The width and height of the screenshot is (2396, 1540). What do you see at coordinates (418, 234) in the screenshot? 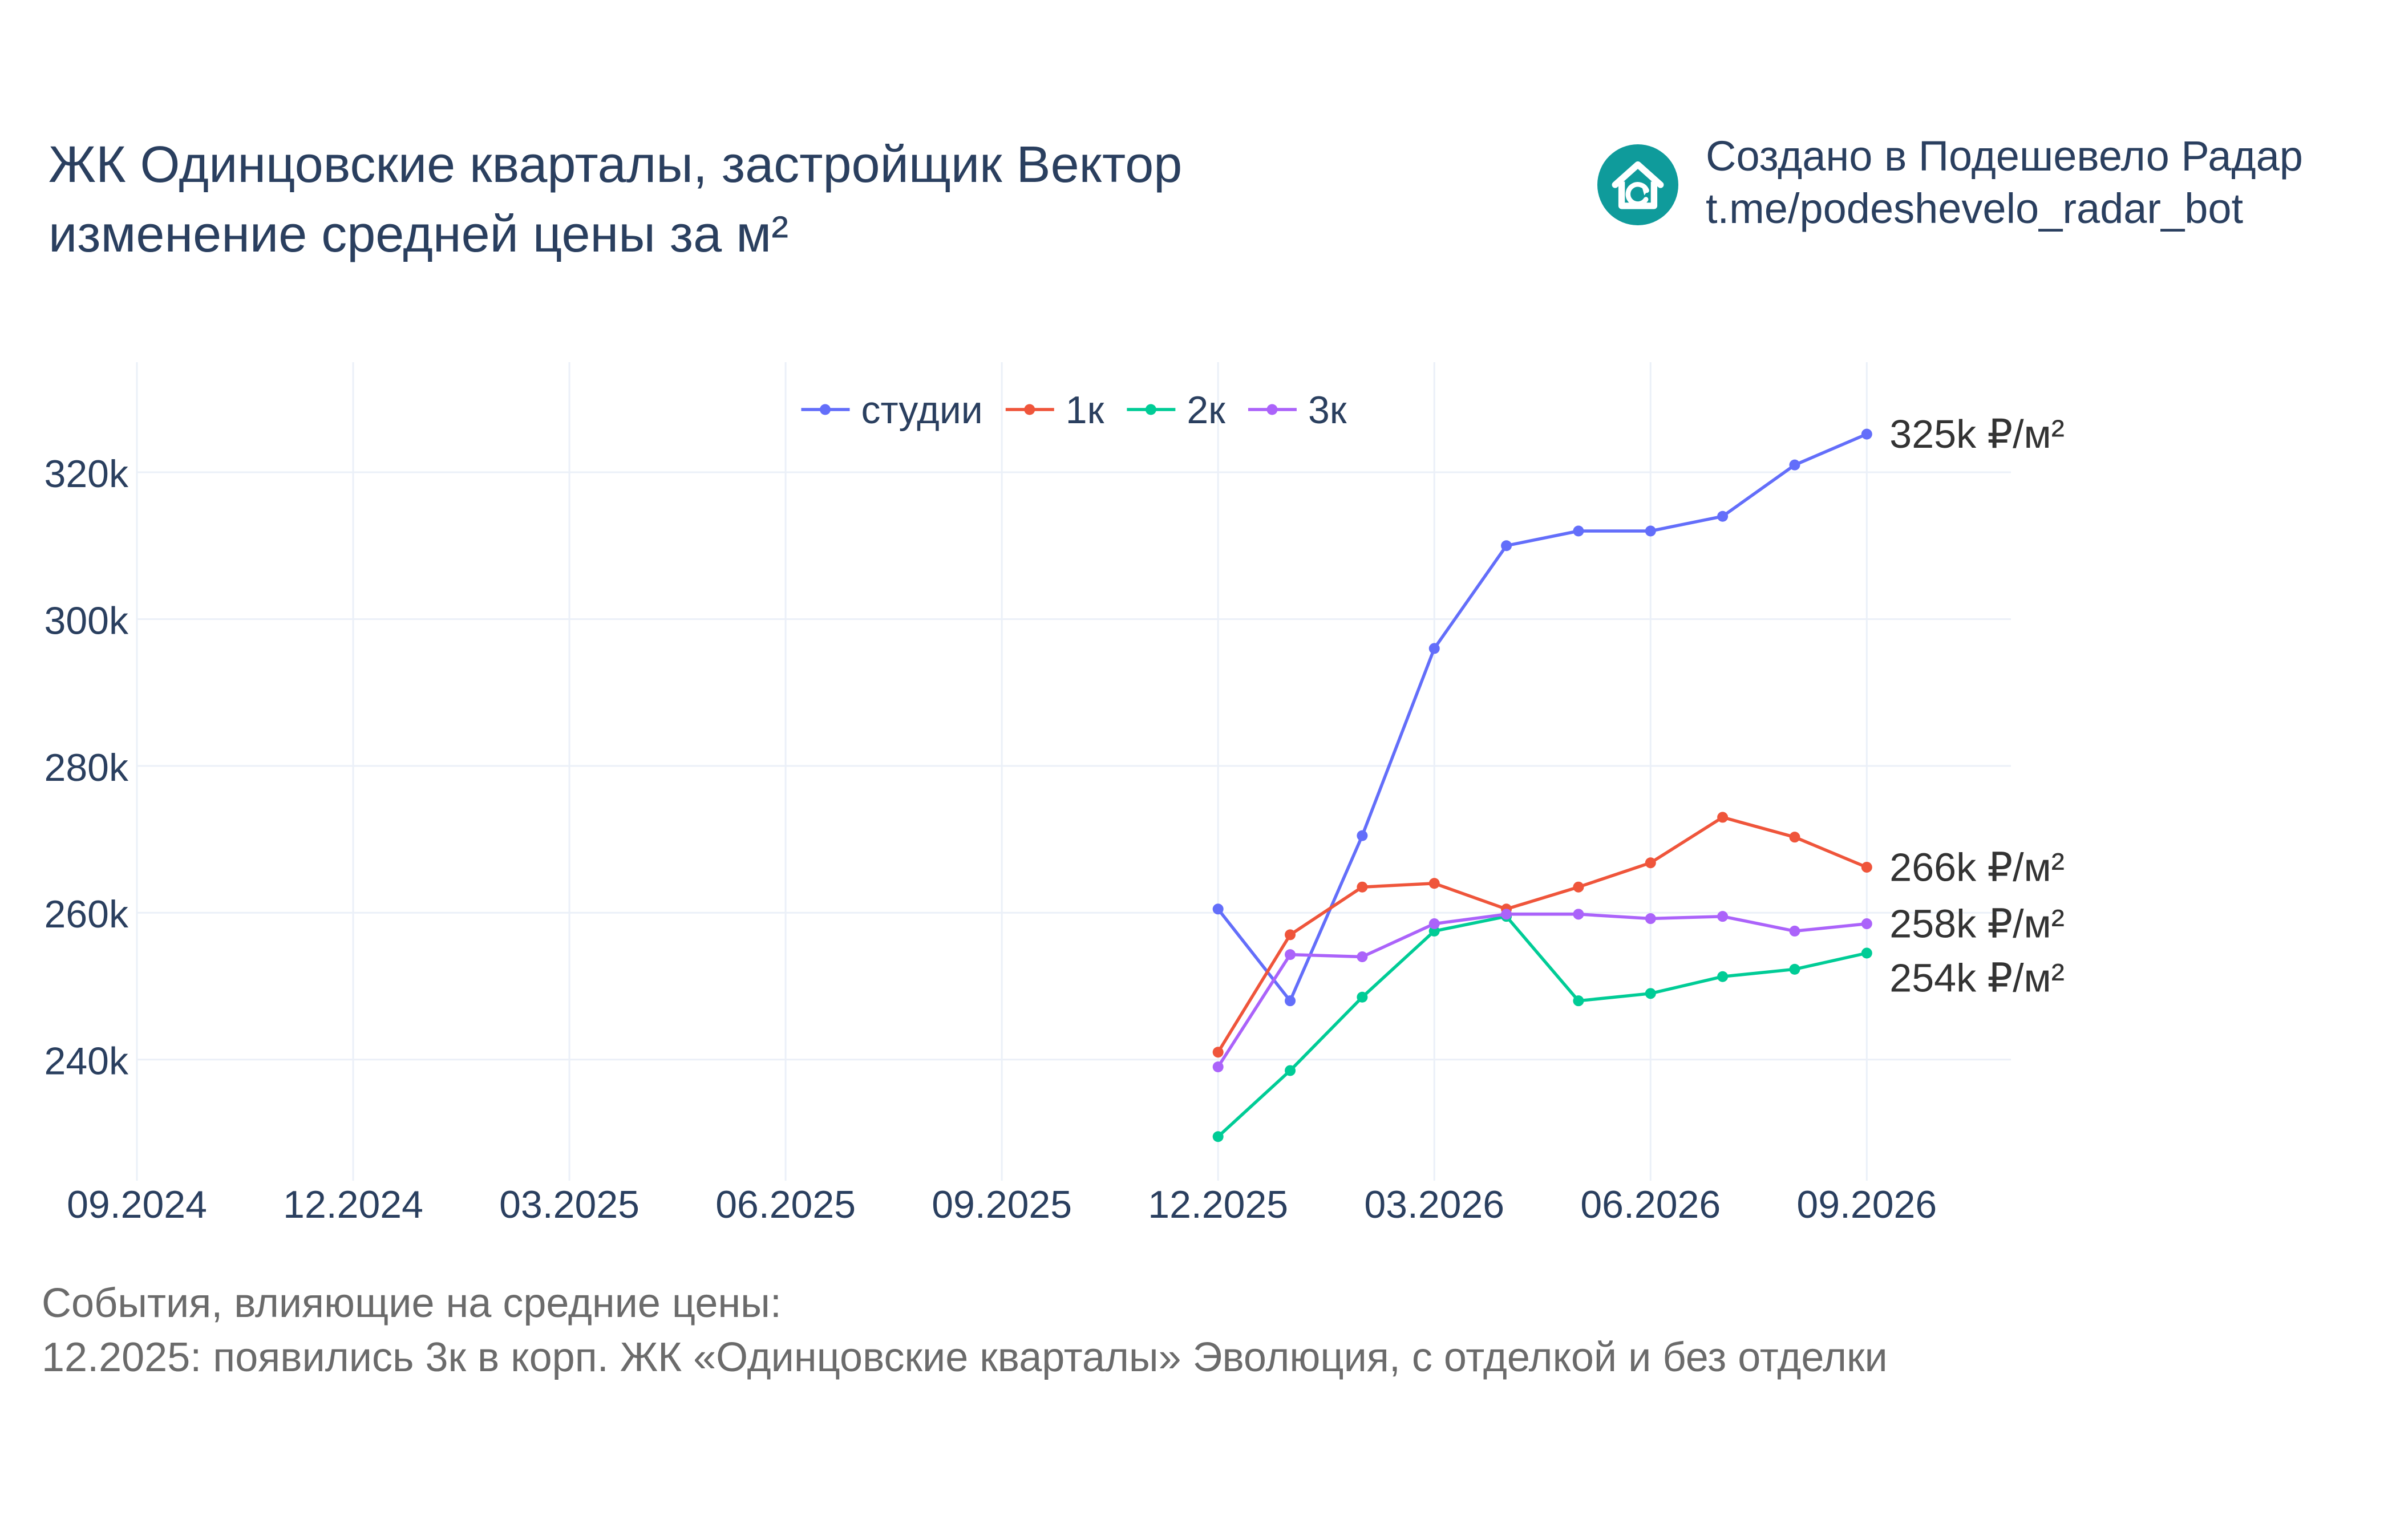
I see `title-line-2: изменение средней цены за м²` at bounding box center [418, 234].